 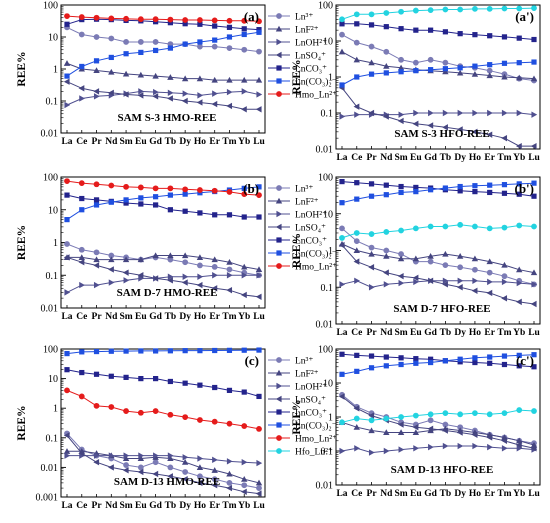 I want to click on x-tick-label-lu: Lu, so click(x=259, y=317).